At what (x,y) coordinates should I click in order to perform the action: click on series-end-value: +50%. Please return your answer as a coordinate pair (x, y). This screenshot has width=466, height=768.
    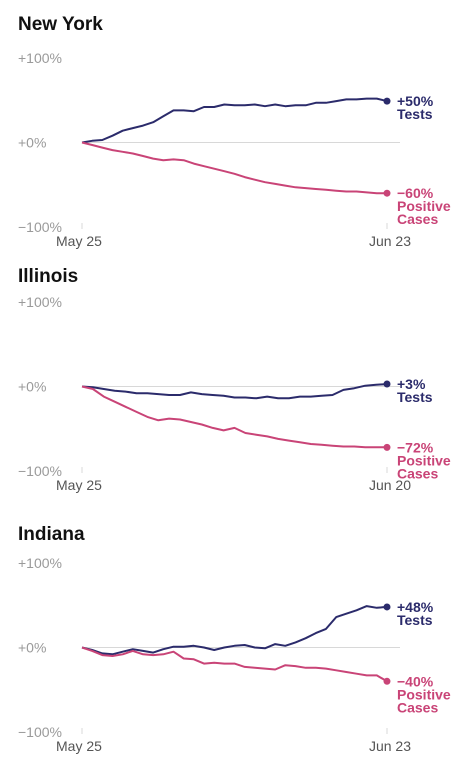
    Looking at the image, I should click on (415, 101).